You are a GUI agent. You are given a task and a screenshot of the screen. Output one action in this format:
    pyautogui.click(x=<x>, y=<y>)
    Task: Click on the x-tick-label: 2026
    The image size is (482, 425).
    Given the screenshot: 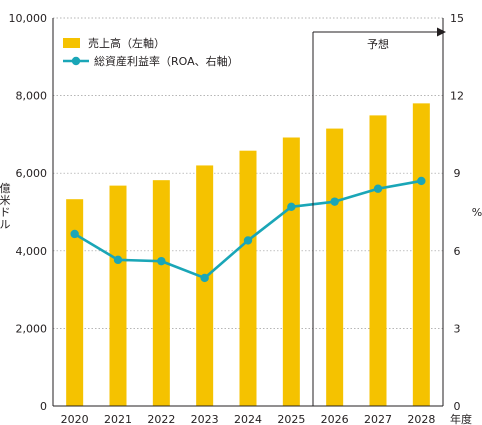 What is the action you would take?
    pyautogui.click(x=335, y=419)
    